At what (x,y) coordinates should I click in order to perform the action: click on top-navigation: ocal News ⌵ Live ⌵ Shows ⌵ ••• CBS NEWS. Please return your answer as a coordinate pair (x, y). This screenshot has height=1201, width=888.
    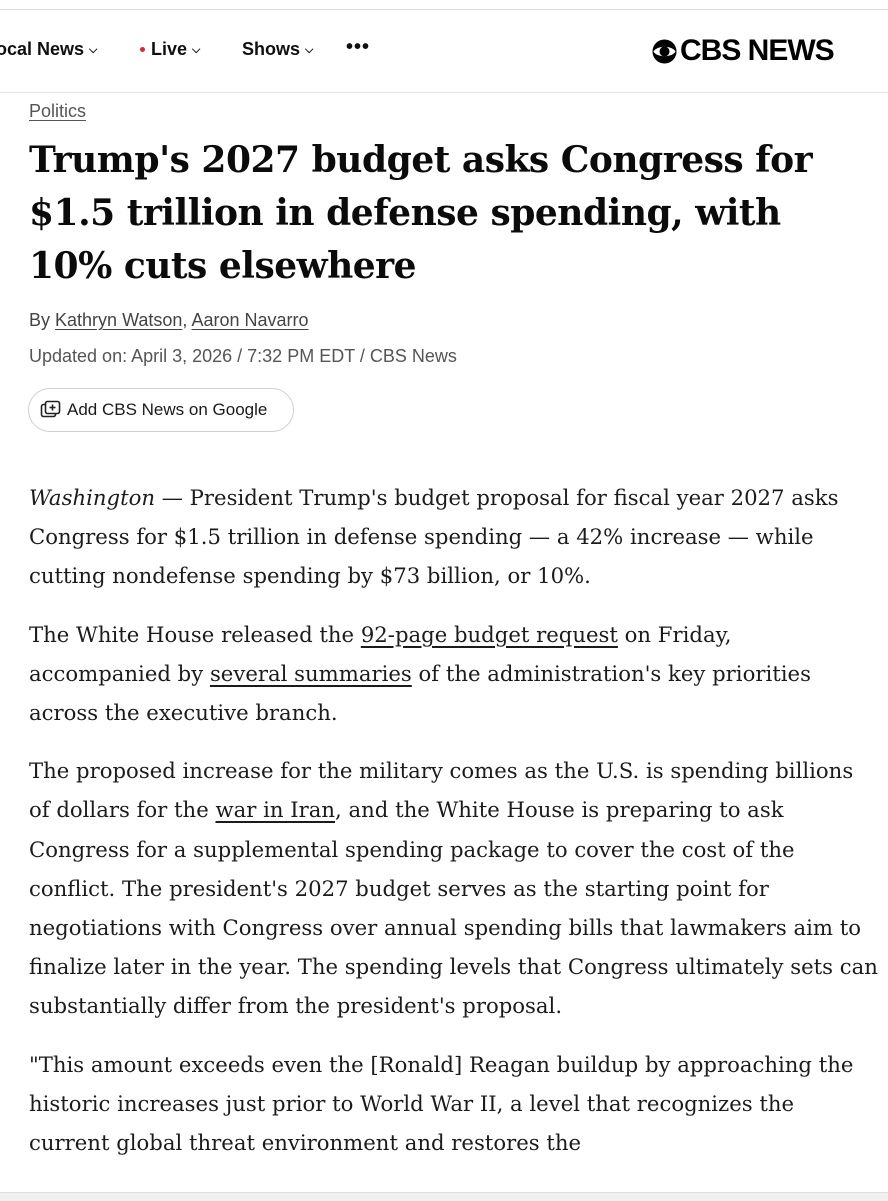
    Looking at the image, I should click on (444, 51).